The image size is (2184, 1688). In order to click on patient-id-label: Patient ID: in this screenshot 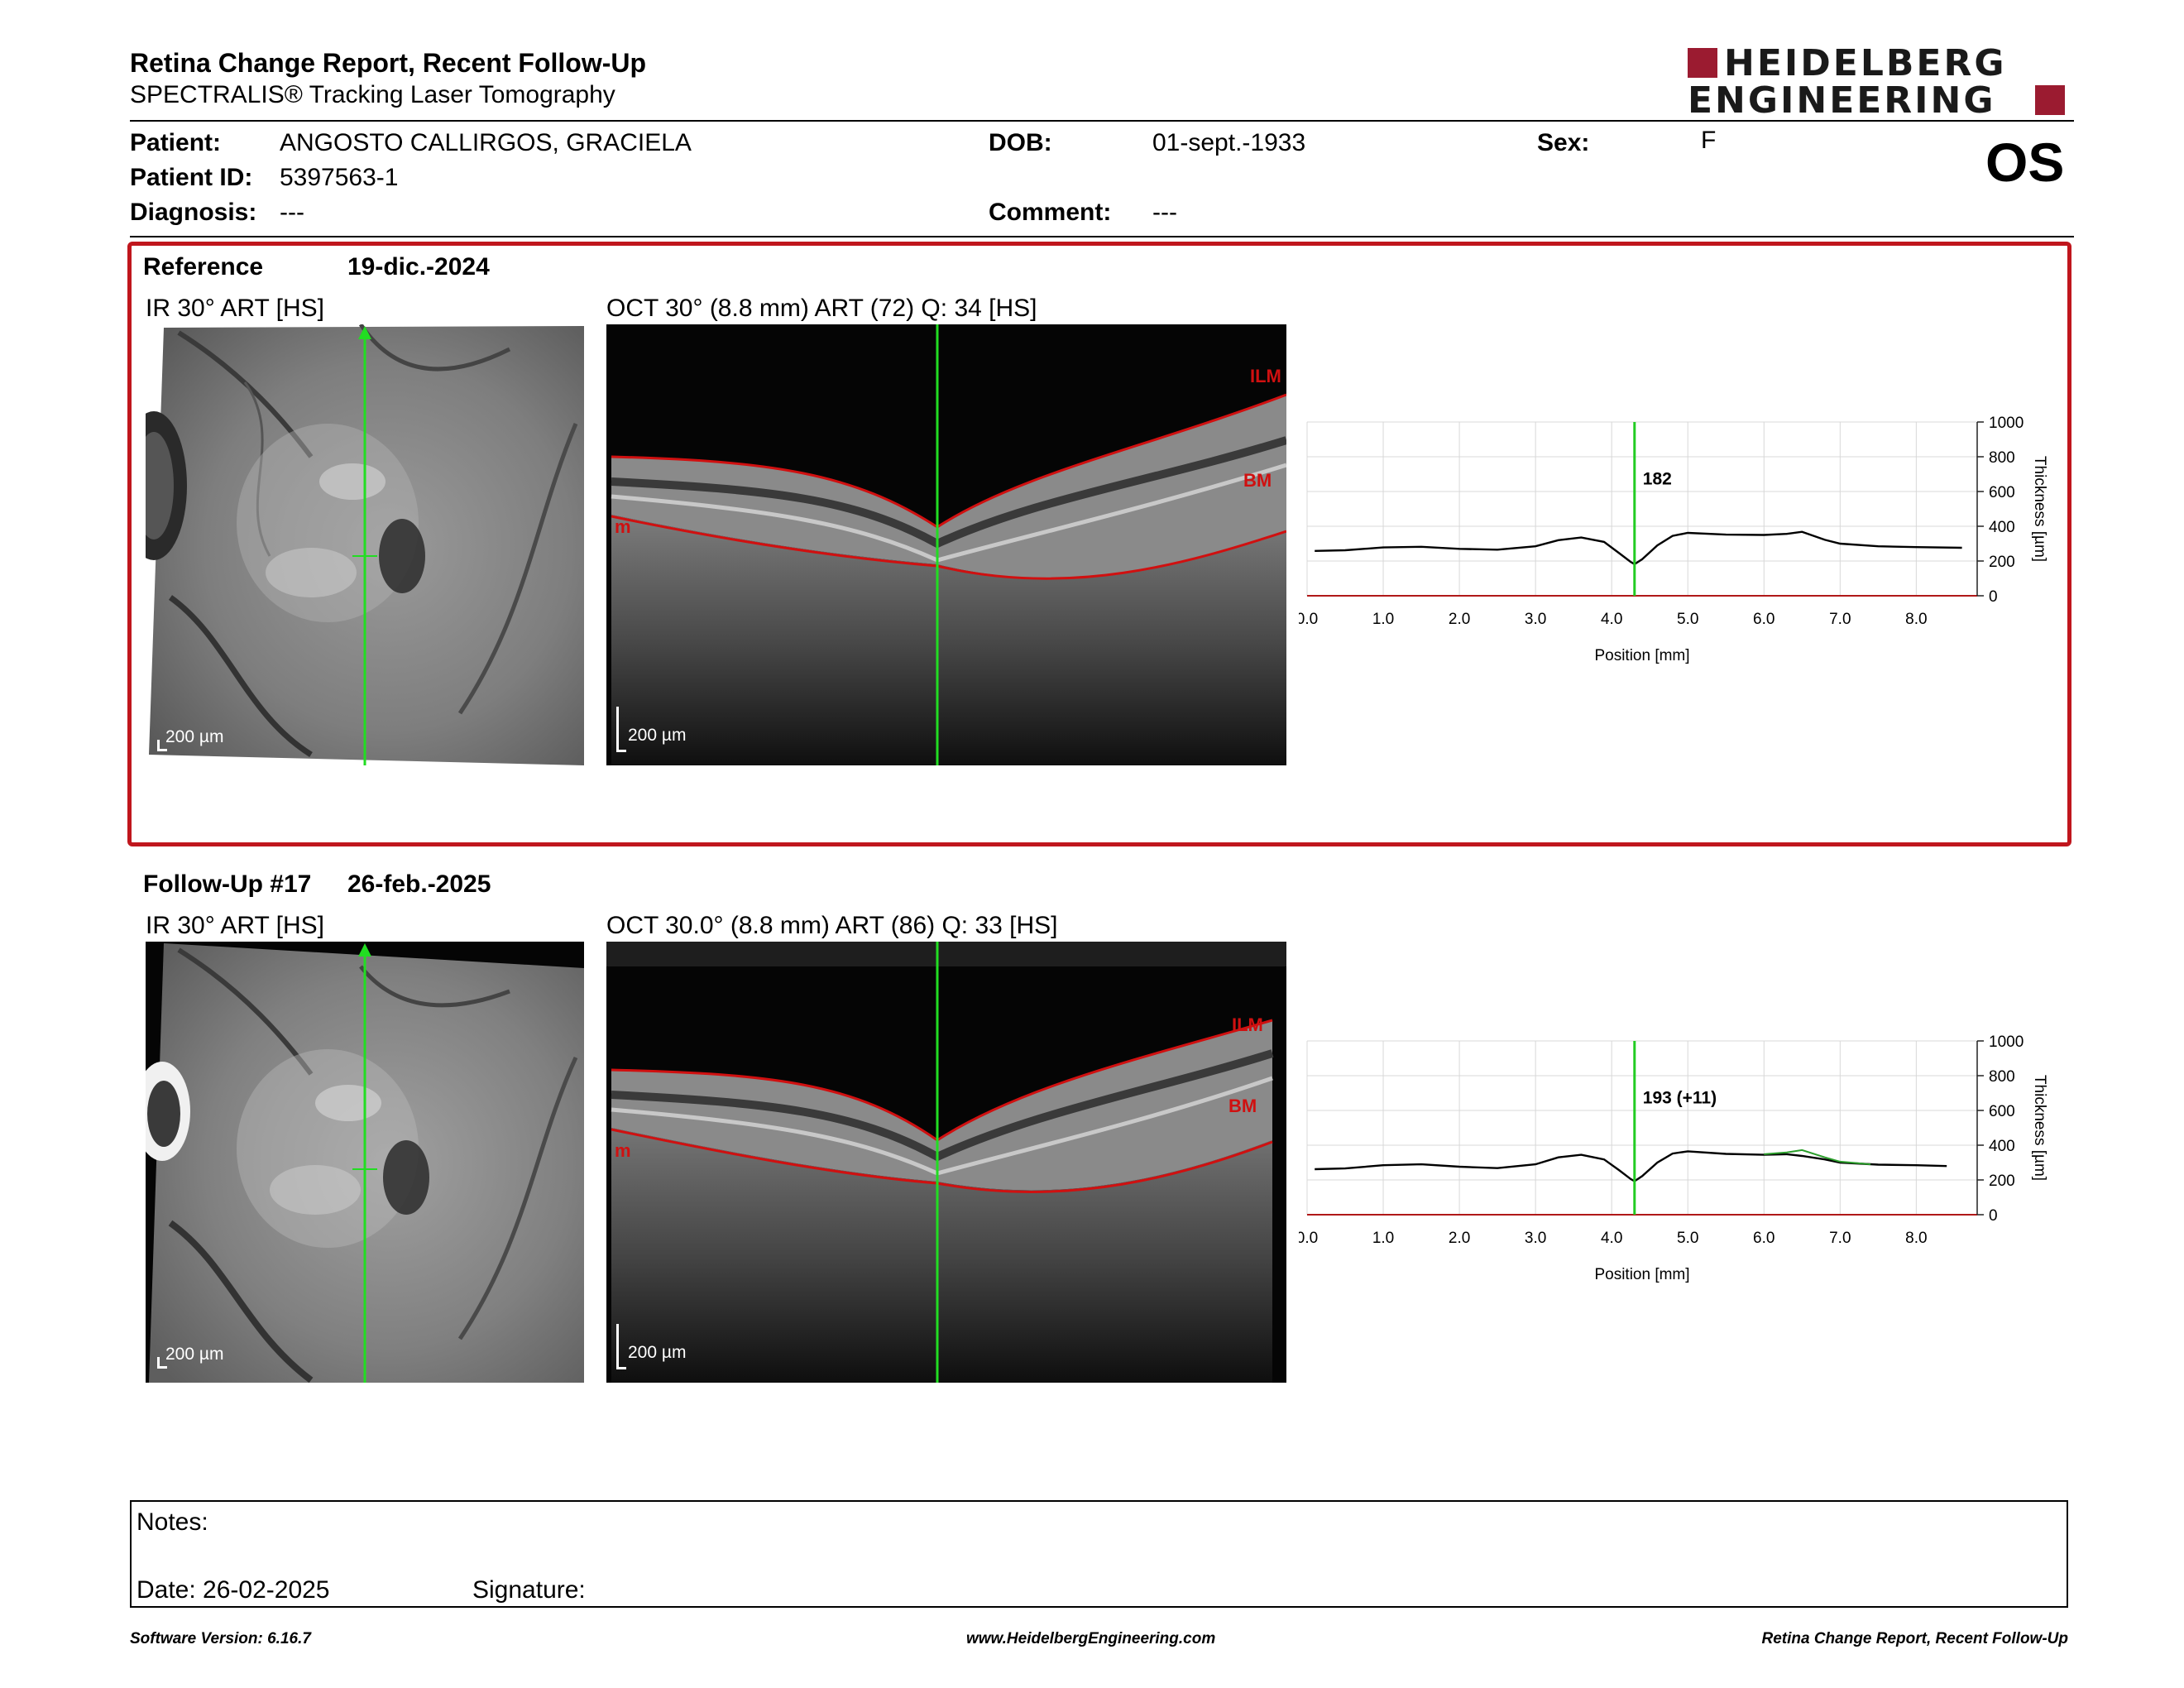, I will do `click(191, 177)`.